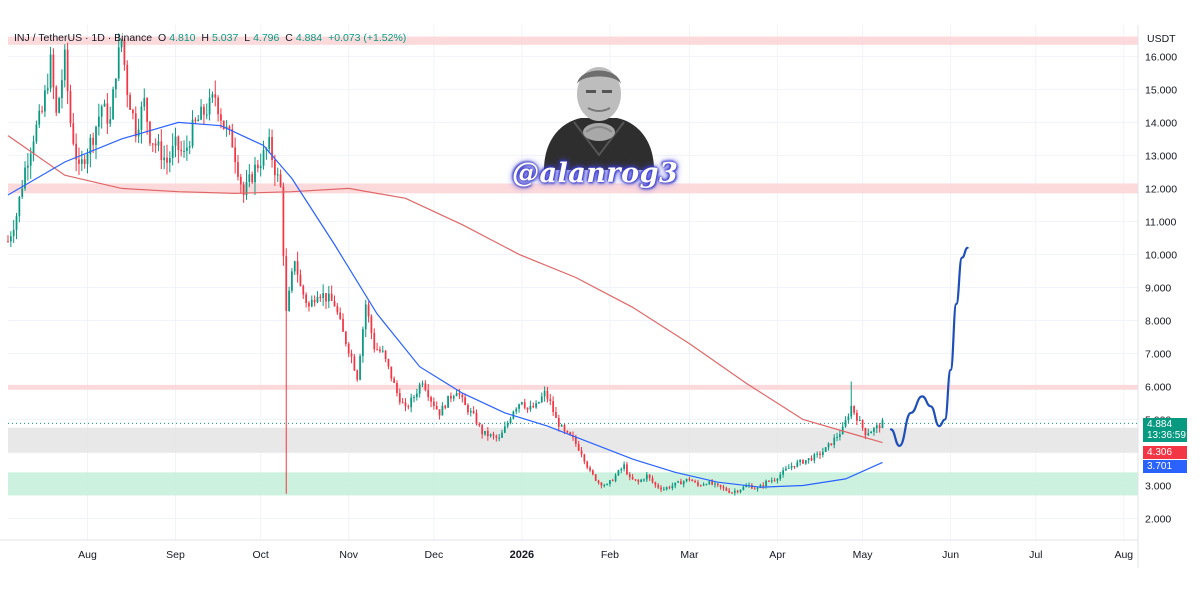 The width and height of the screenshot is (1200, 600). I want to click on forecast-line, so click(929, 347).